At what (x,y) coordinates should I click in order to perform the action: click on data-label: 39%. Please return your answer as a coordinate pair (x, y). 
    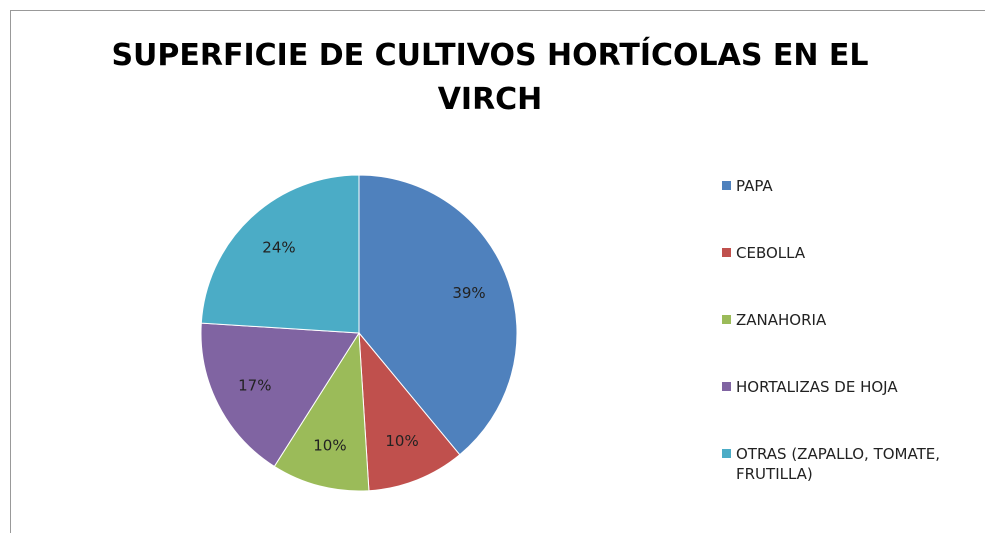
    Looking at the image, I should click on (468, 293).